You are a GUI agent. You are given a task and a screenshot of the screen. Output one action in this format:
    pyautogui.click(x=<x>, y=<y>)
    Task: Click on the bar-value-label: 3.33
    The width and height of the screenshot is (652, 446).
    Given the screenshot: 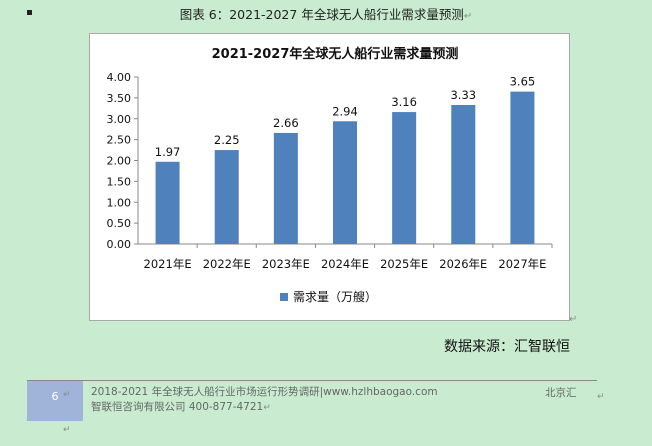 What is the action you would take?
    pyautogui.click(x=463, y=95)
    